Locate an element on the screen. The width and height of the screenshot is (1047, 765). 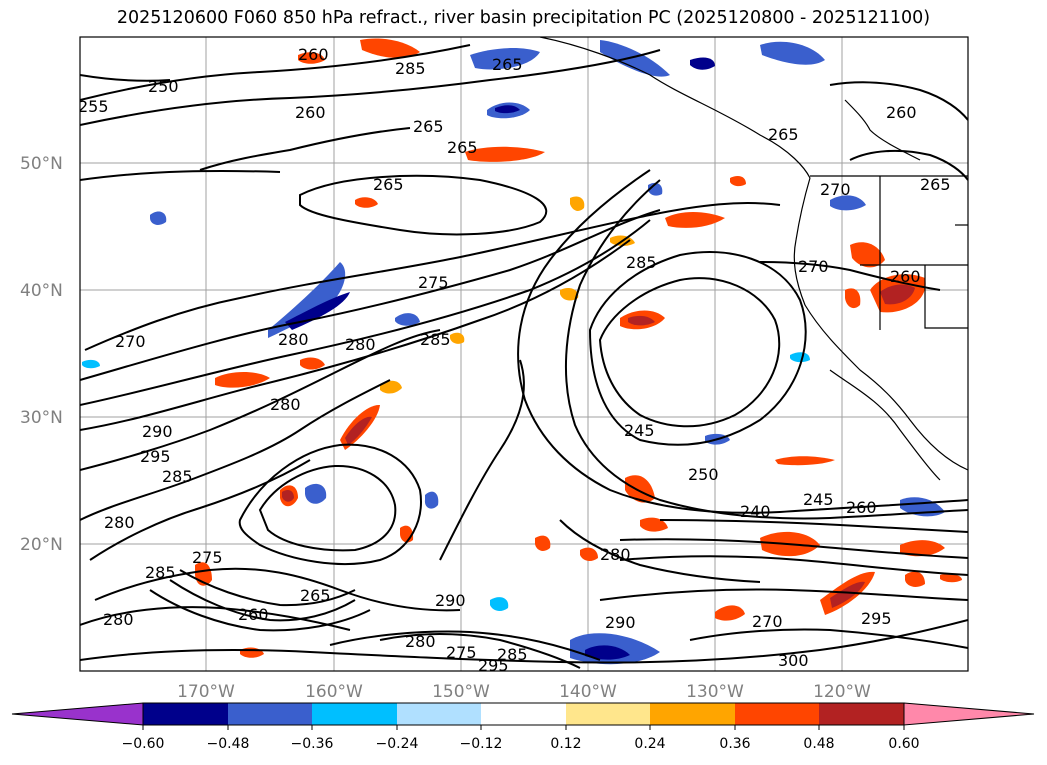
colorbar-outline is located at coordinates (523, 714).